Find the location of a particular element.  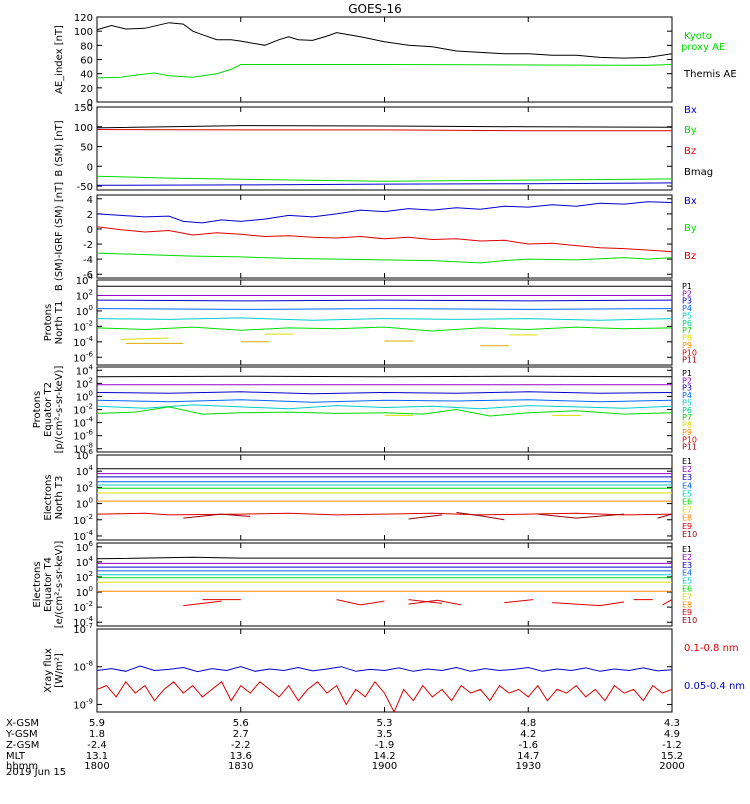

y-tick-label: 60 is located at coordinates (86, 61).